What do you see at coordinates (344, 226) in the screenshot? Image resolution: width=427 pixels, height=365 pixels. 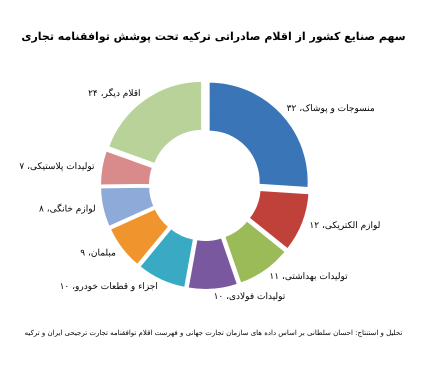 I see `slice-label: لوازم الکتریکی، ۱۲` at bounding box center [344, 226].